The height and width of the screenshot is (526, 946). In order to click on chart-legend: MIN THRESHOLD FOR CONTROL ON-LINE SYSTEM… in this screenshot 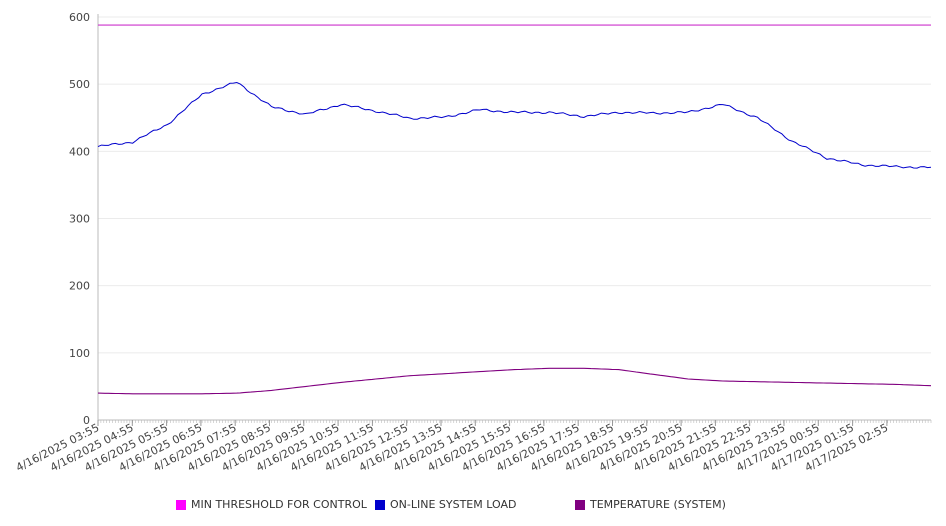, I will do `click(473, 507)`.